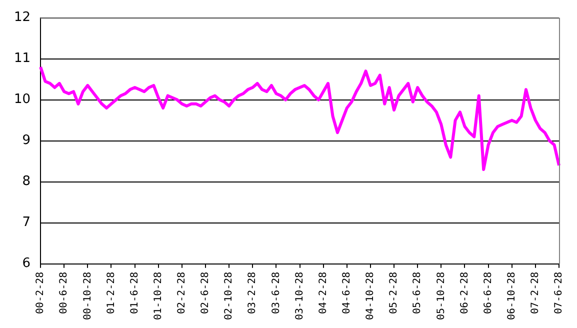 This screenshot has height=328, width=577. What do you see at coordinates (512, 296) in the screenshot?
I see `x-tick-label: 06-10-28` at bounding box center [512, 296].